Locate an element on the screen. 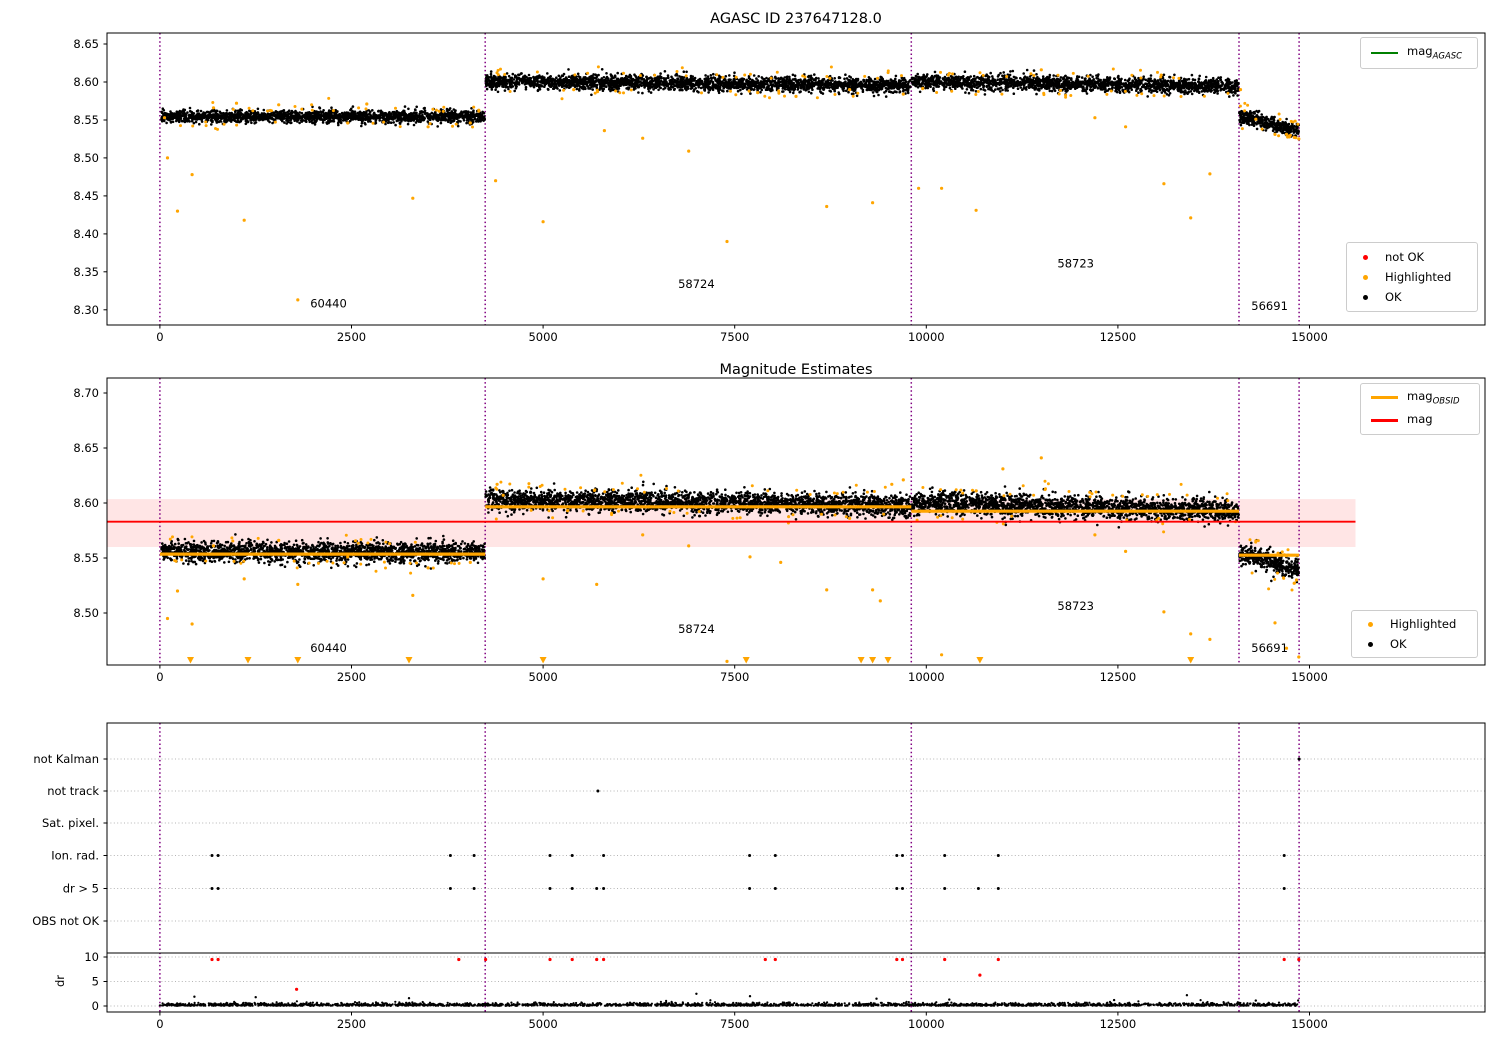  middle-plot-title: Magnitude Estimates is located at coordinates (796, 370).